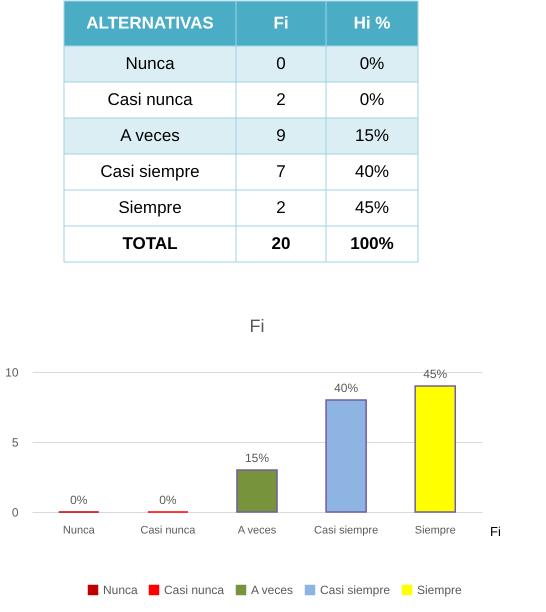  Describe the element at coordinates (12, 373) in the screenshot. I see `y-tick-label: 10` at that location.